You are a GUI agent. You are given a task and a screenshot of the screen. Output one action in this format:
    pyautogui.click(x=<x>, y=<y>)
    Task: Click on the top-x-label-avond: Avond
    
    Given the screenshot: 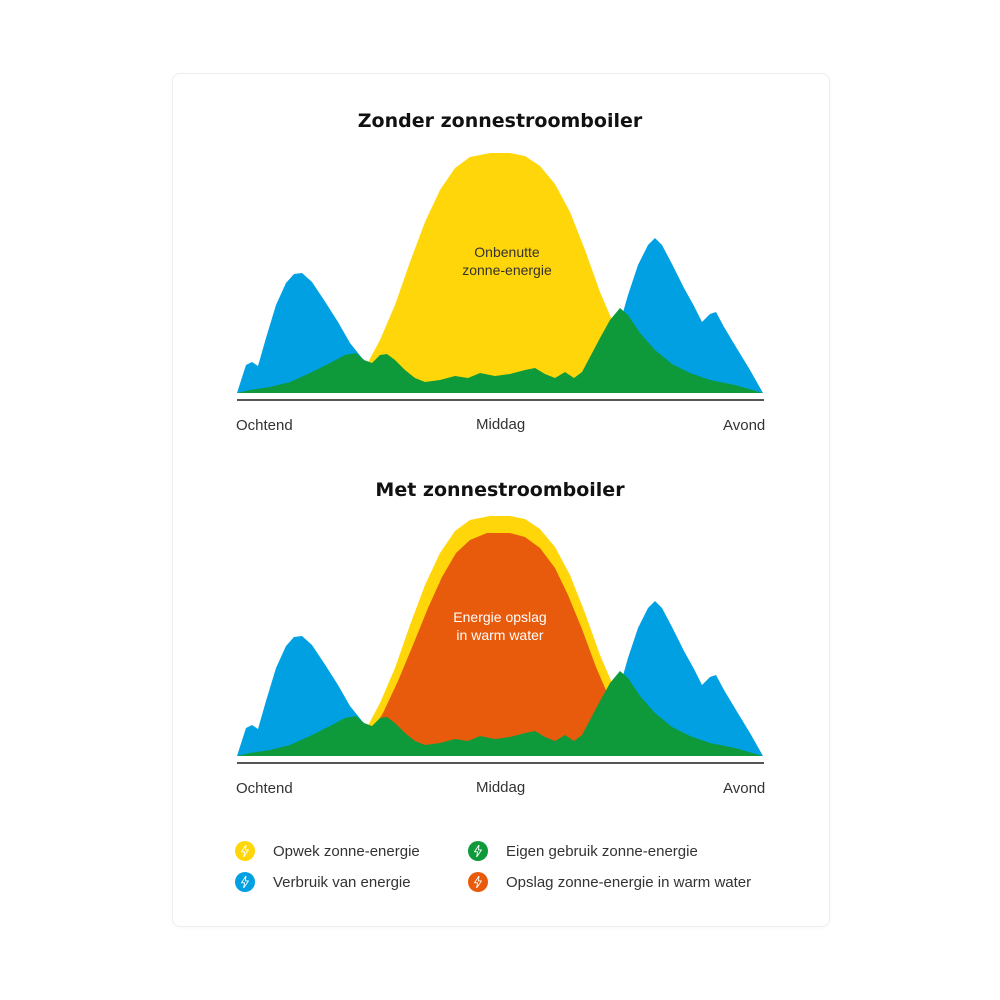 What is the action you would take?
    pyautogui.click(x=744, y=425)
    